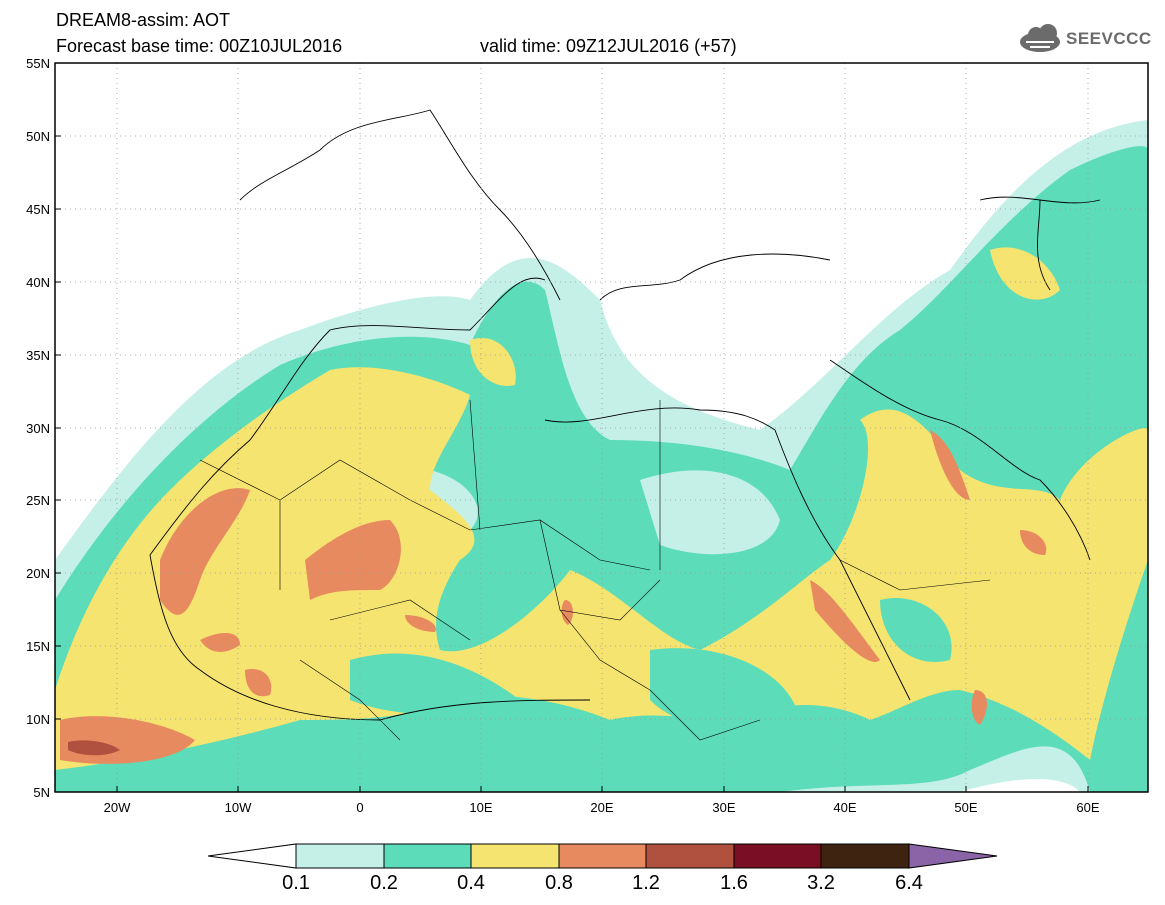 The height and width of the screenshot is (905, 1165). Describe the element at coordinates (844, 807) in the screenshot. I see `lon-label: 40E` at that location.